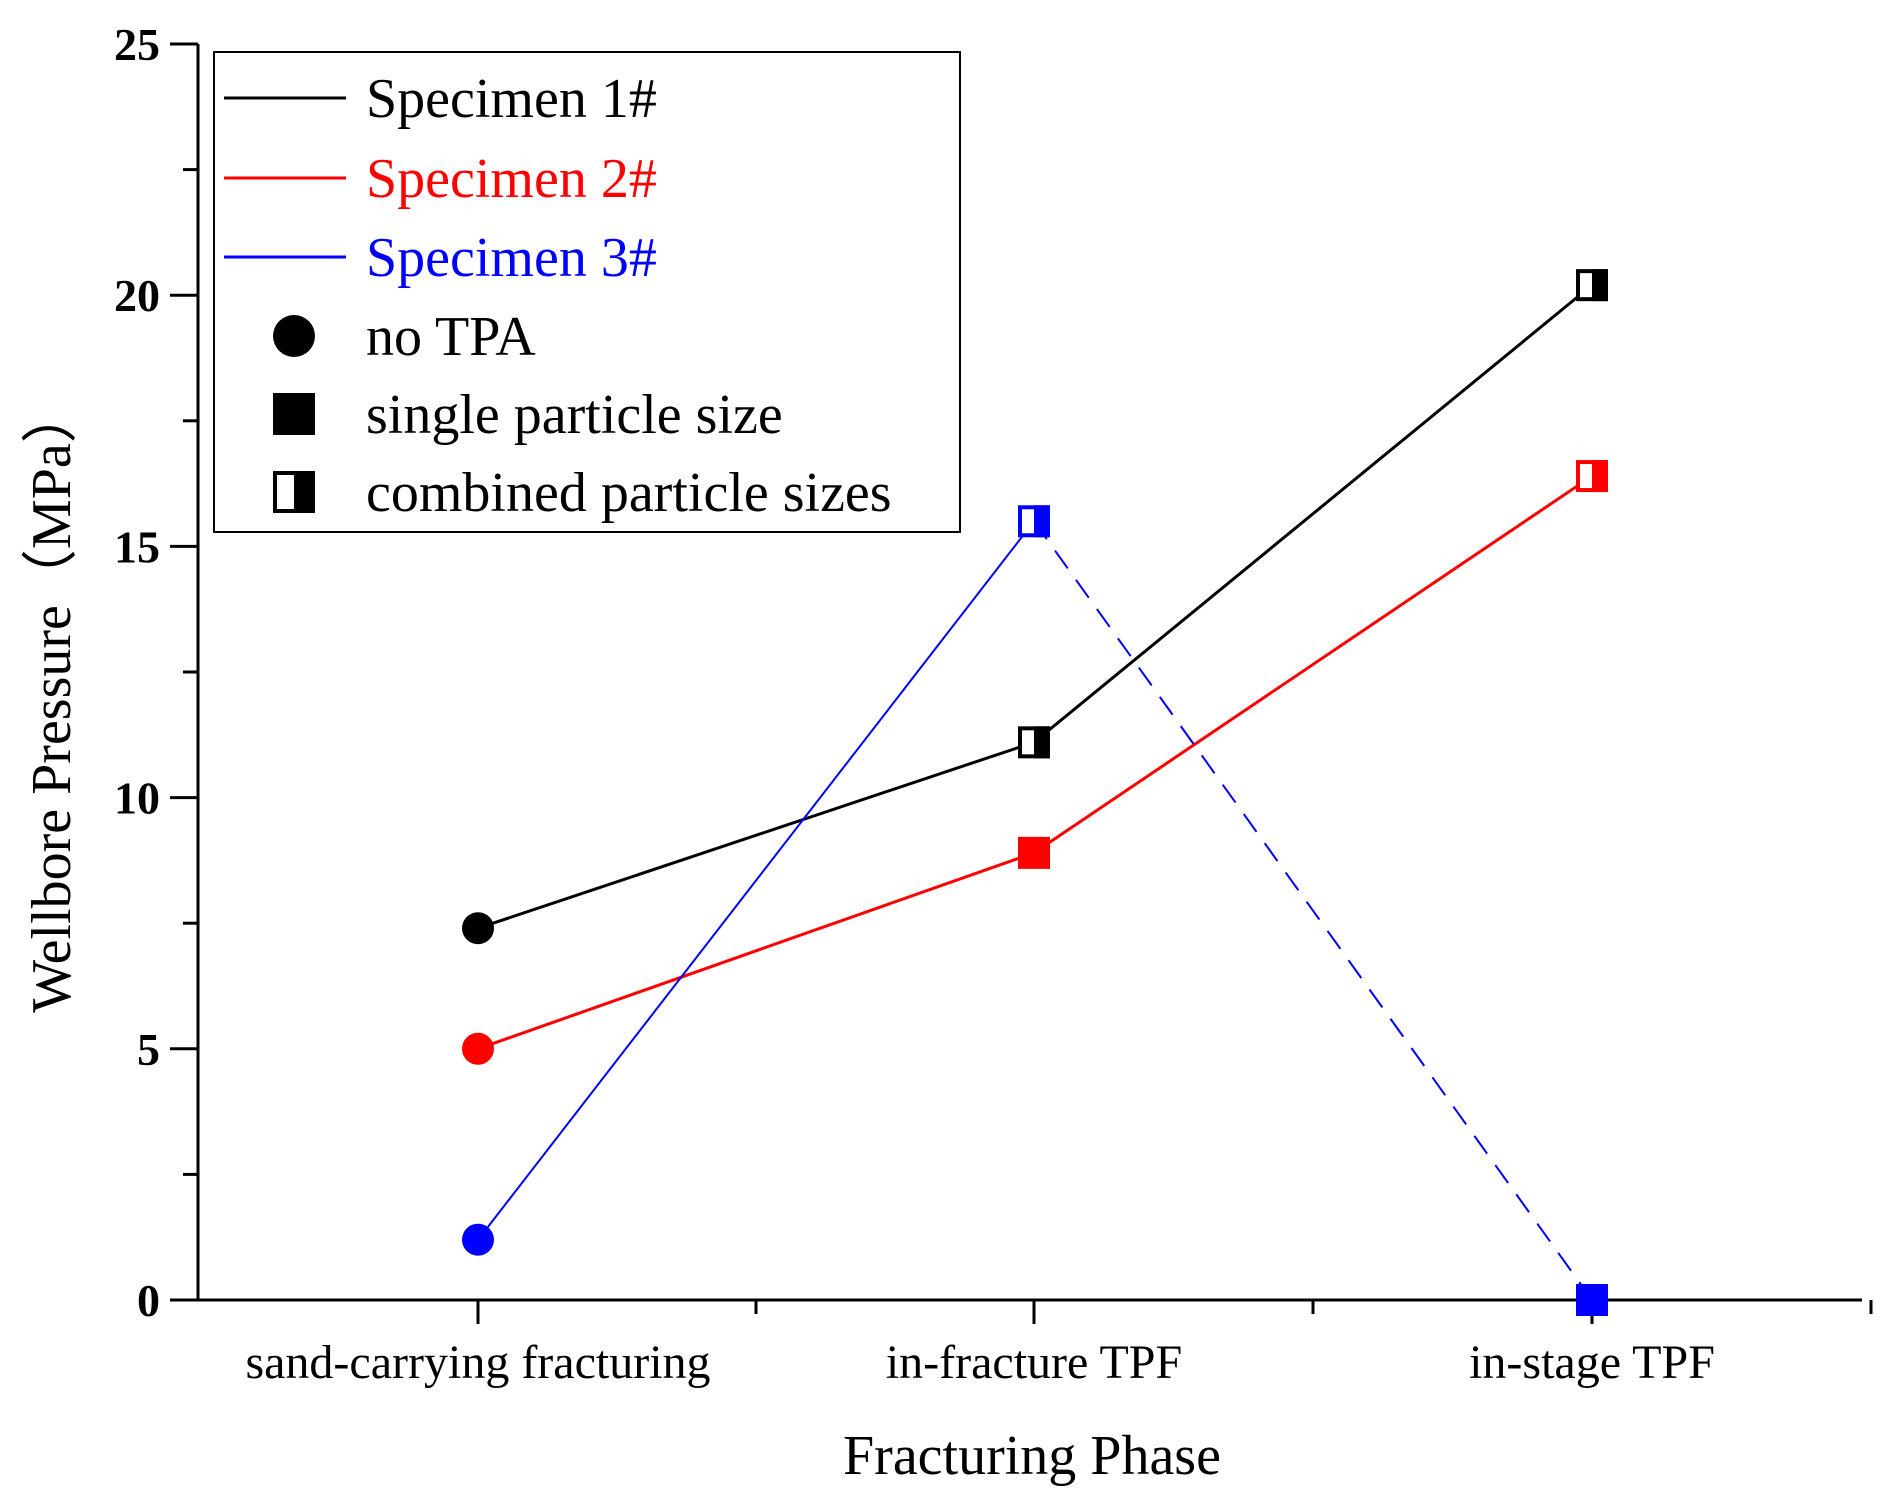 This screenshot has height=1494, width=1892. Describe the element at coordinates (1032, 1456) in the screenshot. I see `x-axis-title: Fracturing Phase` at that location.